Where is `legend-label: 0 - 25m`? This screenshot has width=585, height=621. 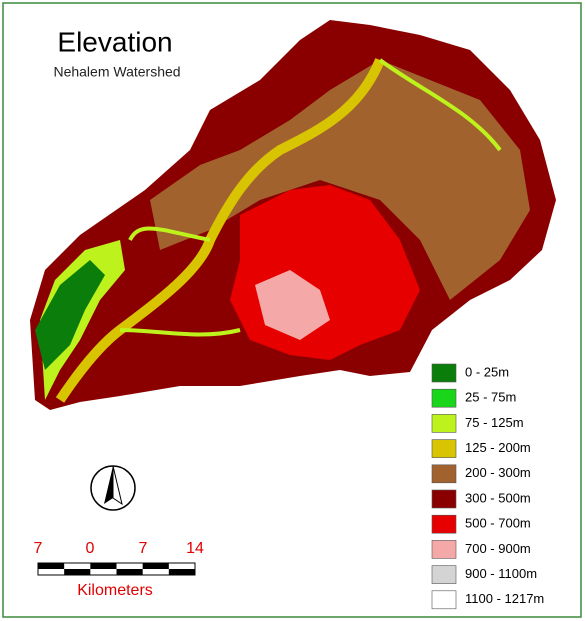
legend-label: 0 - 25m is located at coordinates (487, 371).